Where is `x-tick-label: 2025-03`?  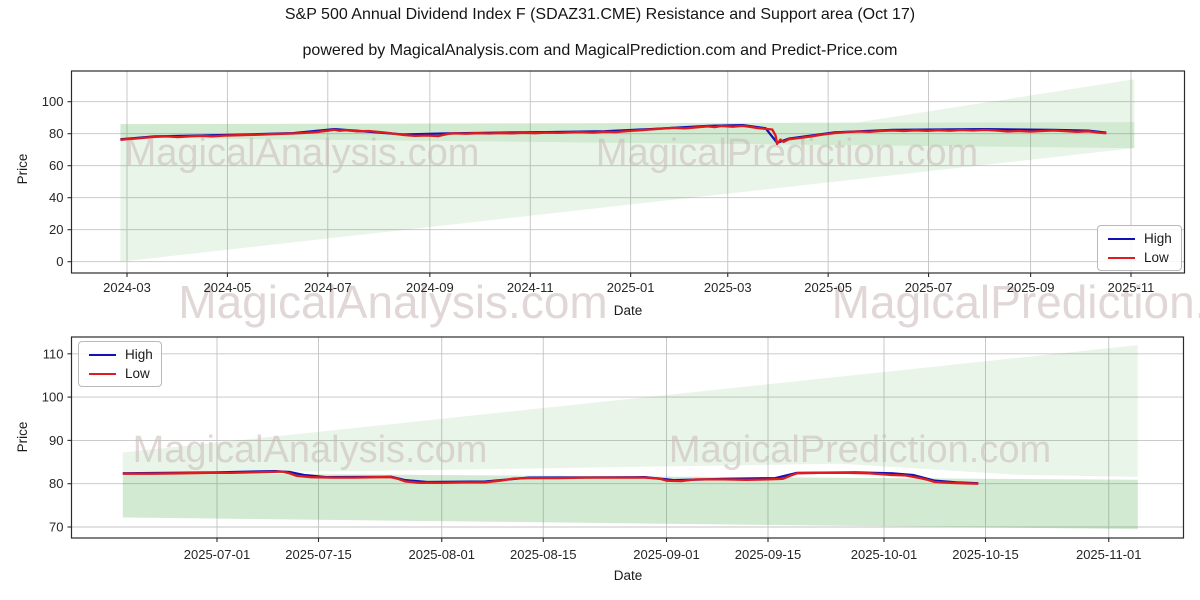 x-tick-label: 2025-03 is located at coordinates (728, 287).